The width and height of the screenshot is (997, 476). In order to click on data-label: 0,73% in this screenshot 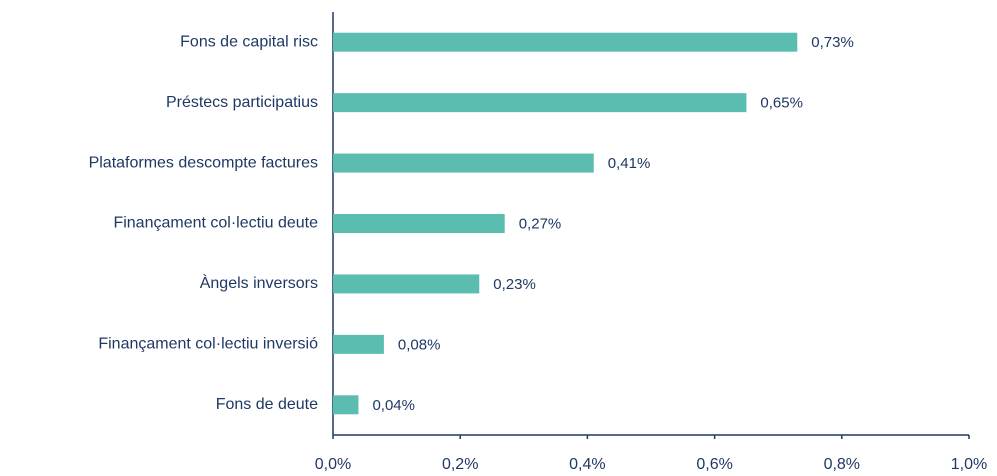, I will do `click(832, 42)`.